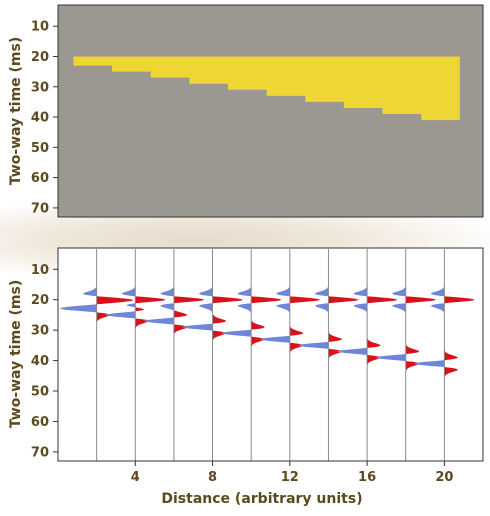 This screenshot has width=490, height=516. Describe the element at coordinates (135, 477) in the screenshot. I see `bottom-x-tick-label: 4` at that location.